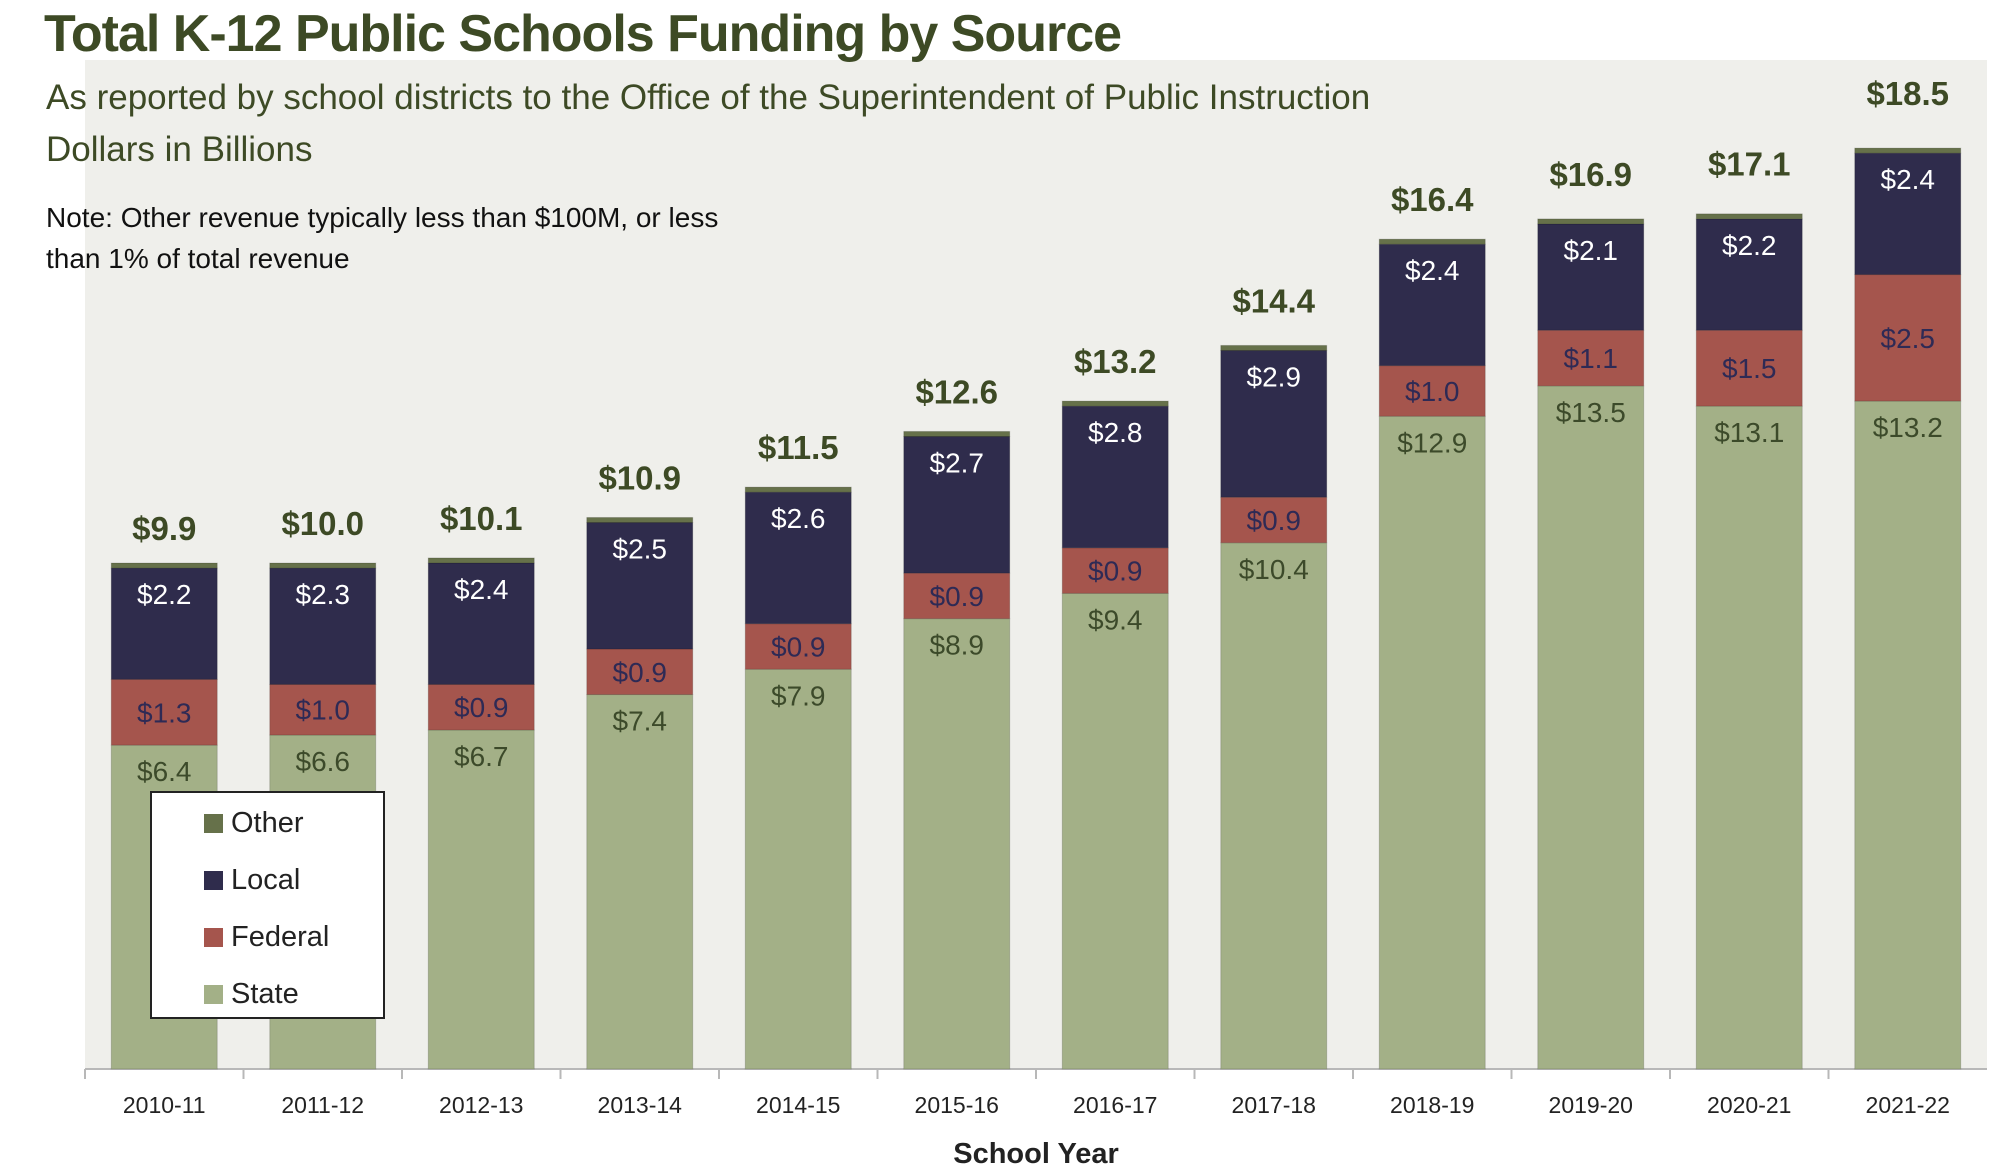 The width and height of the screenshot is (2000, 1164). Describe the element at coordinates (1908, 1105) in the screenshot. I see `x-tick-label: 2021-22` at that location.